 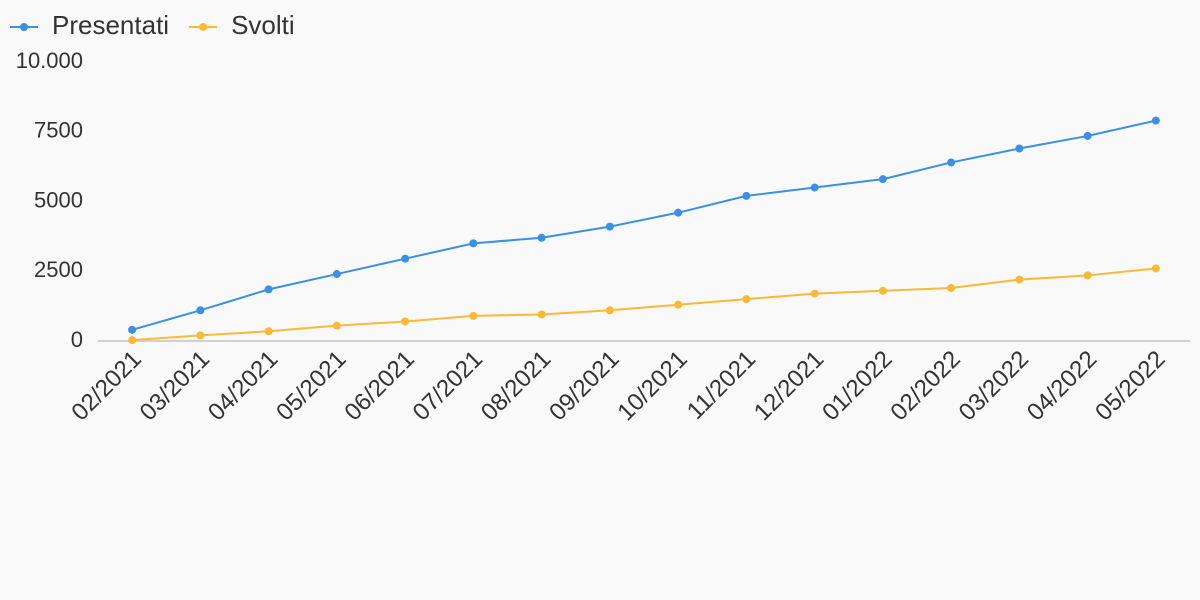 What do you see at coordinates (58, 269) in the screenshot?
I see `y-tick-label: 2500` at bounding box center [58, 269].